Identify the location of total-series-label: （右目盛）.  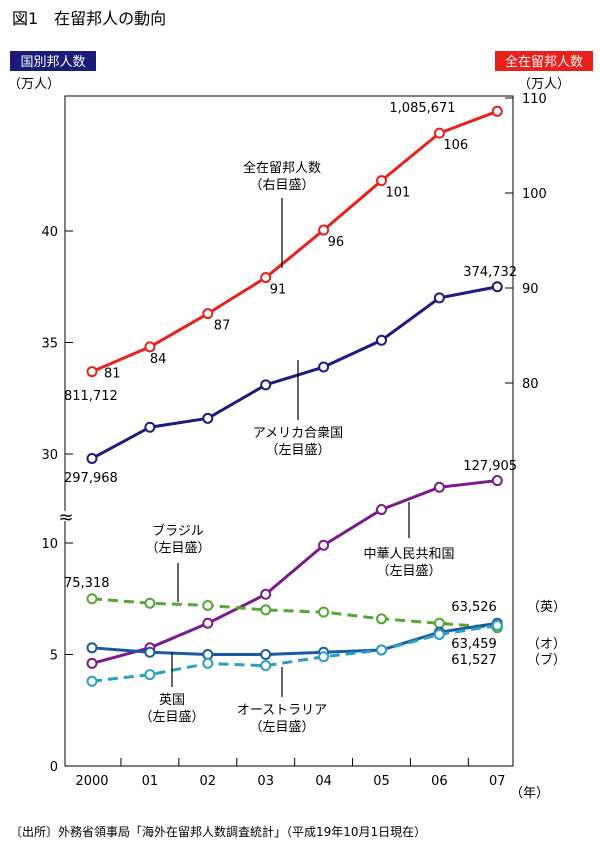
(281, 185).